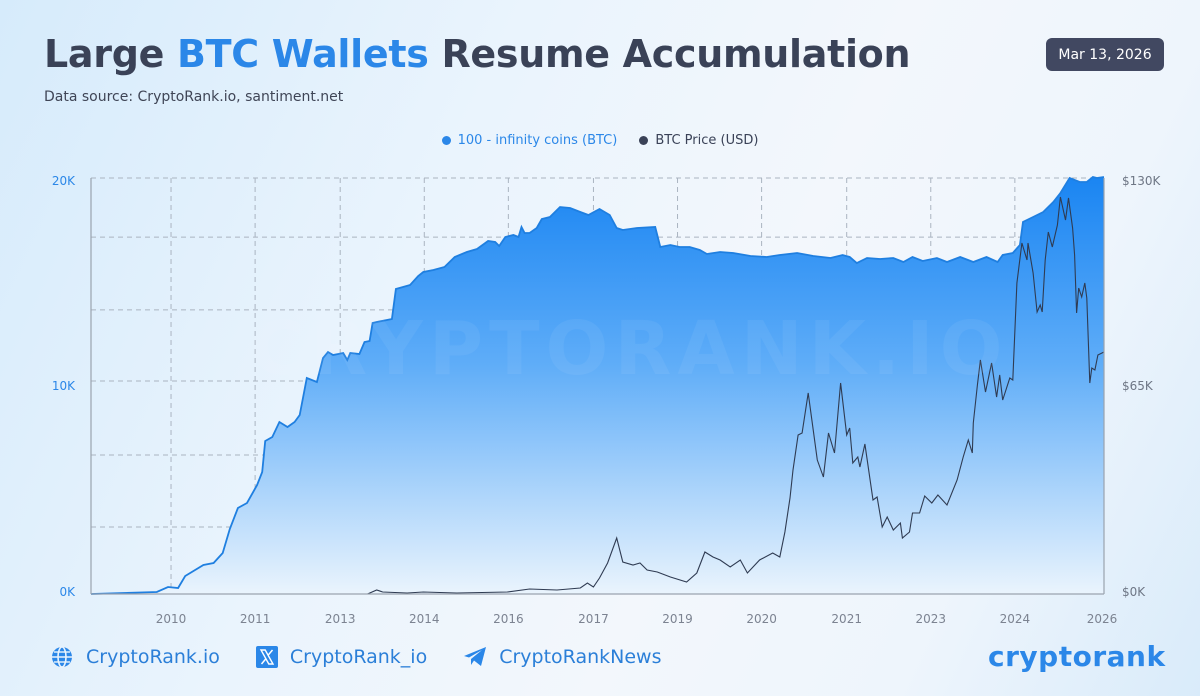 The width and height of the screenshot is (1200, 696). Describe the element at coordinates (593, 619) in the screenshot. I see `x-axis-tick: 2017` at that location.